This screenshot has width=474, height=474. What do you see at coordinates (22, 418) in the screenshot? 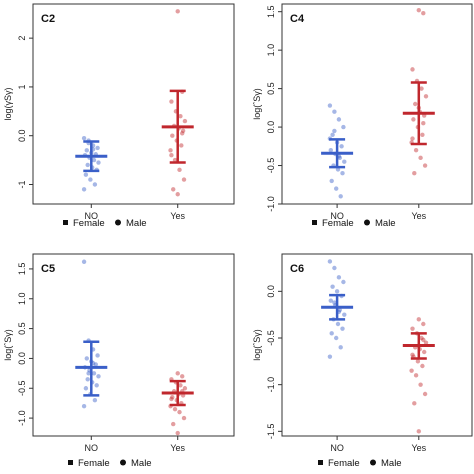
I see `y-tick-label: -1.0` at bounding box center [22, 418].